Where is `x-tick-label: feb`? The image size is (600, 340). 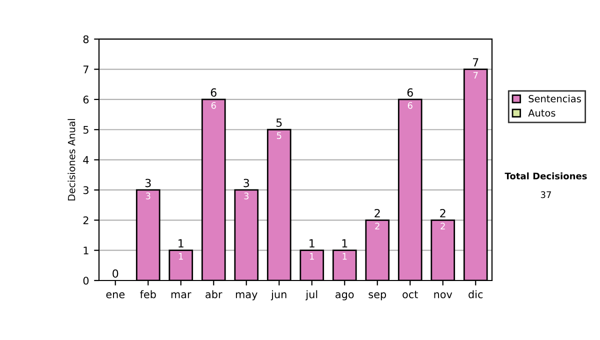 x-tick-label: feb is located at coordinates (148, 294).